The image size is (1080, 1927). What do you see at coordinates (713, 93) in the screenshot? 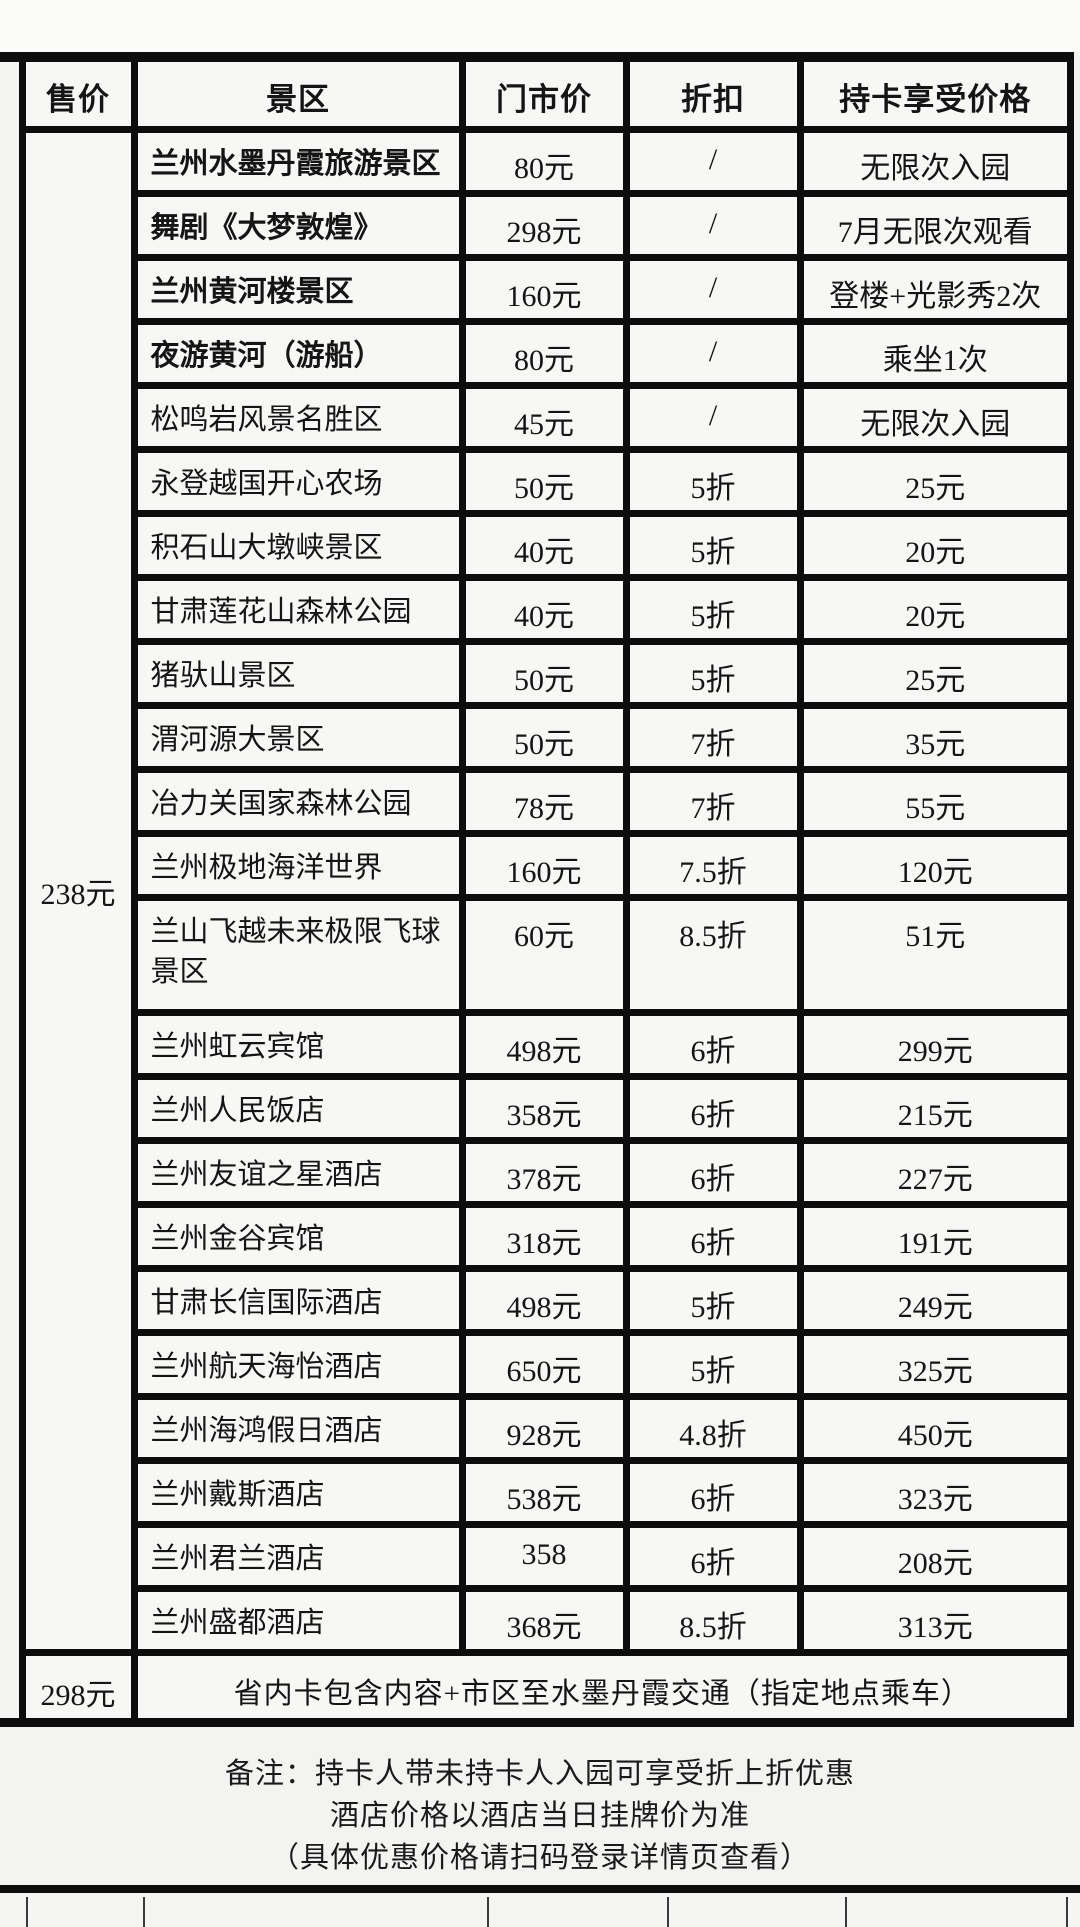
I see `header-discount: 折扣` at bounding box center [713, 93].